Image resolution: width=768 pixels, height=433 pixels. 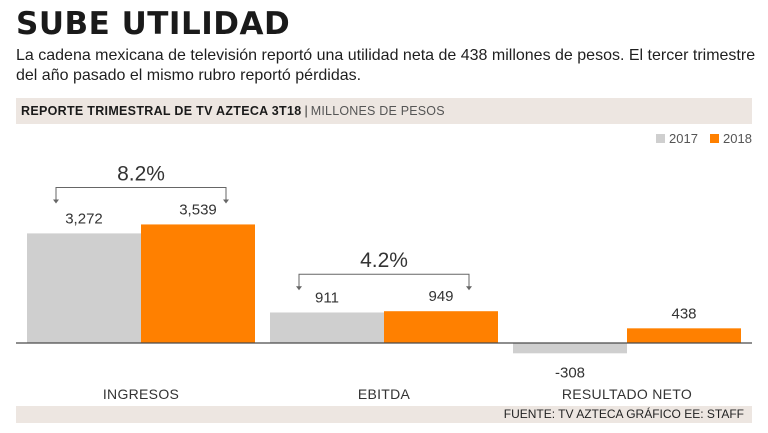 What do you see at coordinates (570, 372) in the screenshot?
I see `data-label-resultado-neto-2017: -308` at bounding box center [570, 372].